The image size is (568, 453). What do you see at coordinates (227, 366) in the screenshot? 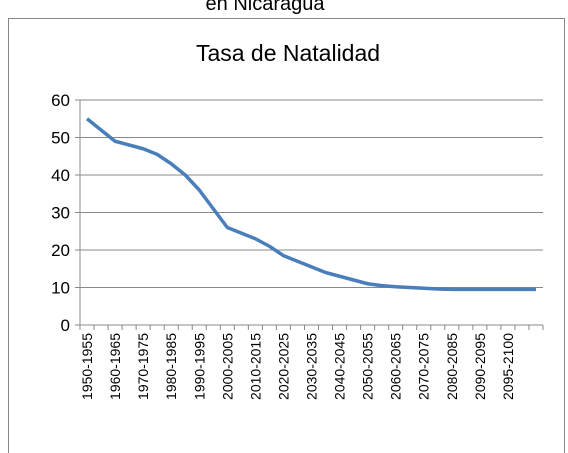
I see `x-tick-label: 2000-2005` at bounding box center [227, 366].